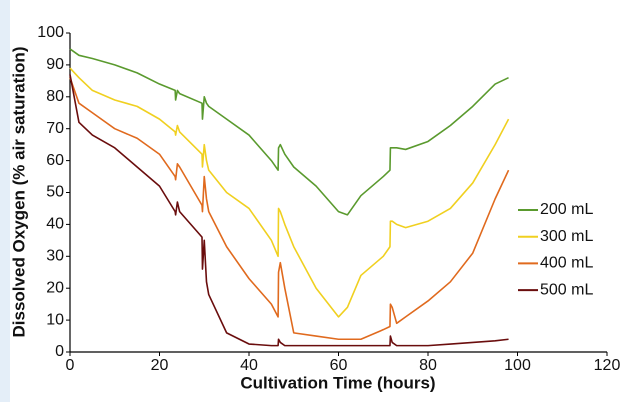 The width and height of the screenshot is (627, 402). What do you see at coordinates (337, 382) in the screenshot?
I see `x-axis-title: Cultivation Time (hours)` at bounding box center [337, 382].